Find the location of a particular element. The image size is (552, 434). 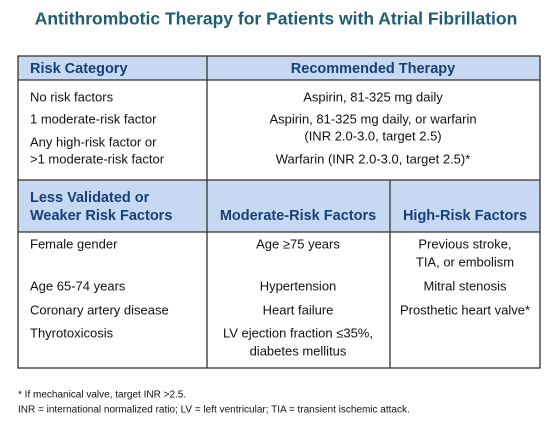

column-header: Recommended Therapy is located at coordinates (373, 69).